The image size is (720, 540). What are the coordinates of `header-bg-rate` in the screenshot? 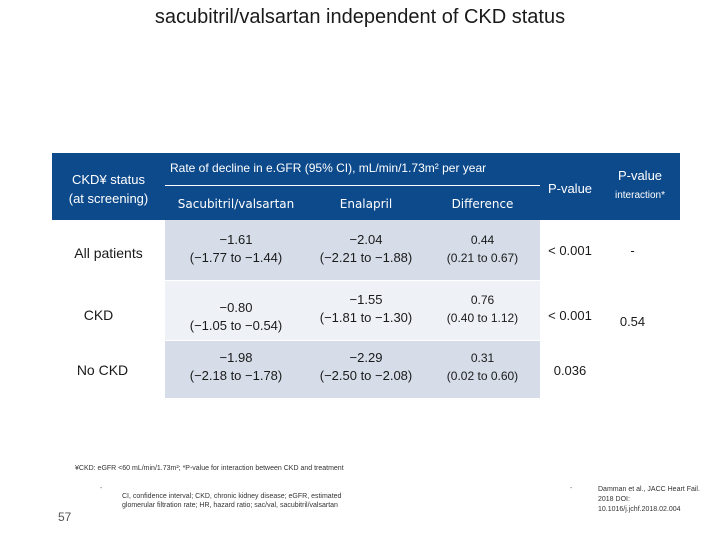 It's located at (352, 169).